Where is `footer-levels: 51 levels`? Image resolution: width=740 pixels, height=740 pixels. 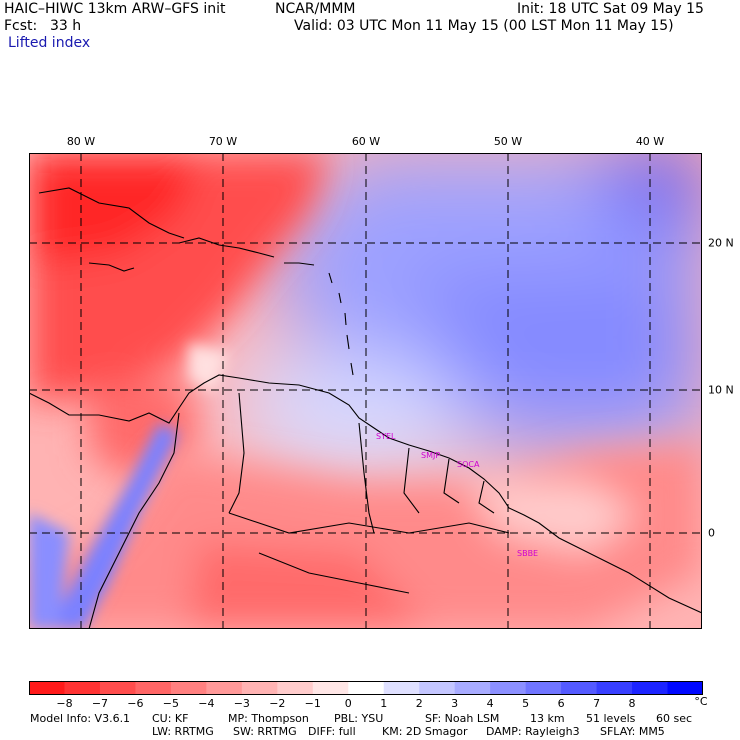
footer-levels: 51 levels is located at coordinates (611, 718).